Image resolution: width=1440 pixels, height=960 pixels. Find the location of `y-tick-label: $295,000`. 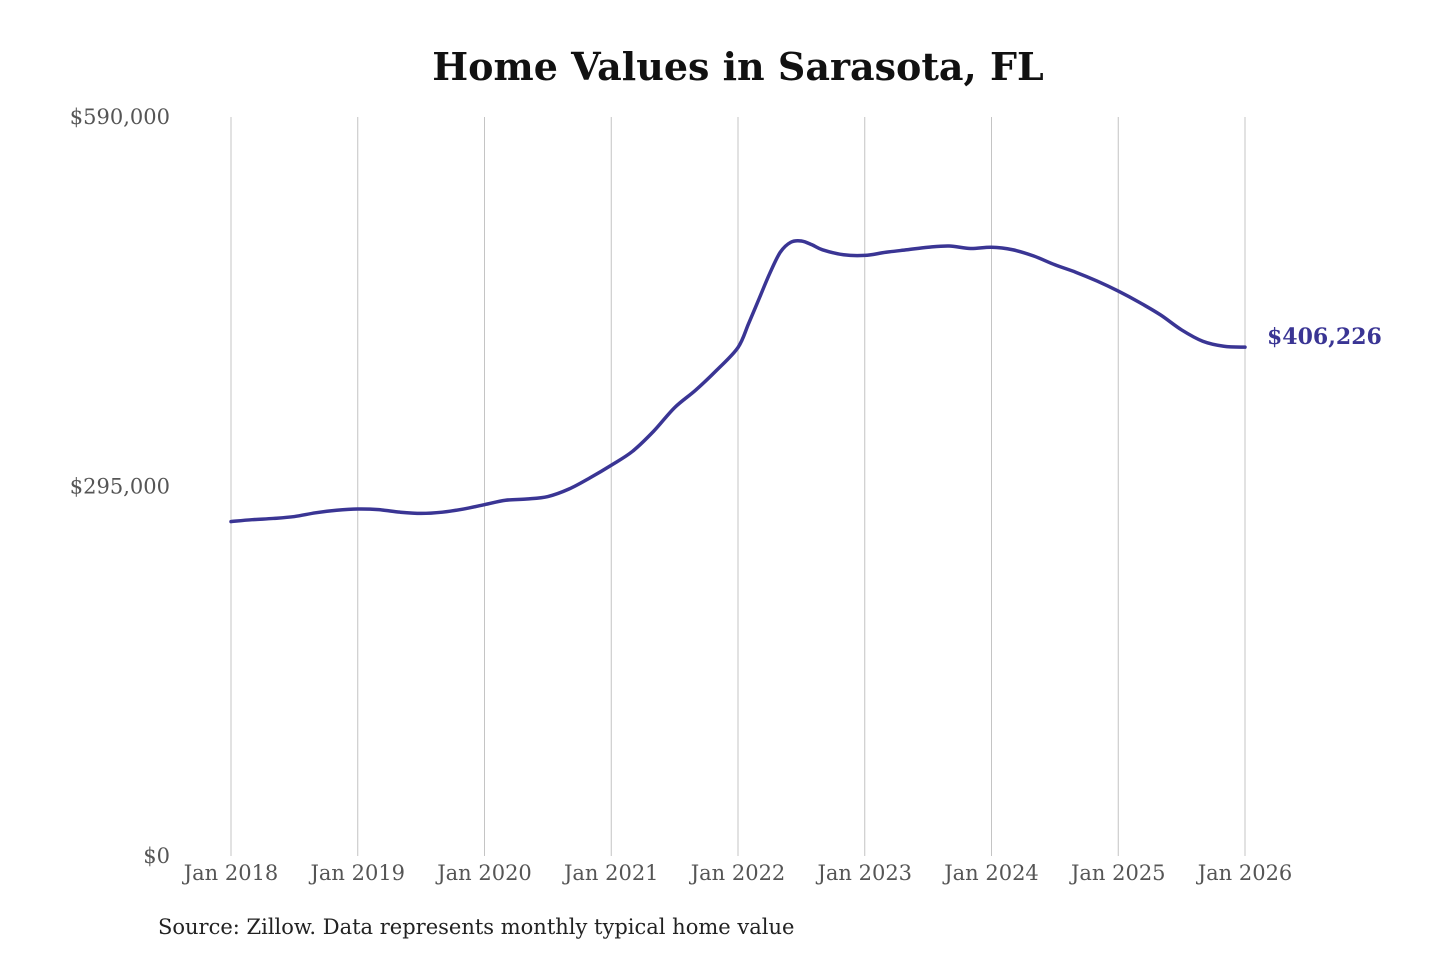

y-tick-label: $295,000 is located at coordinates (120, 487).